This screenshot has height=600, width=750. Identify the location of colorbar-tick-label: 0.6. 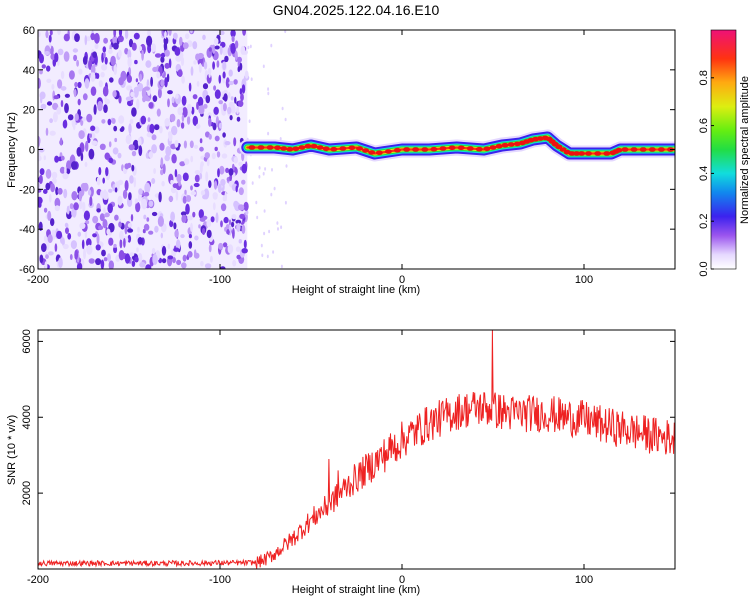
(704, 125).